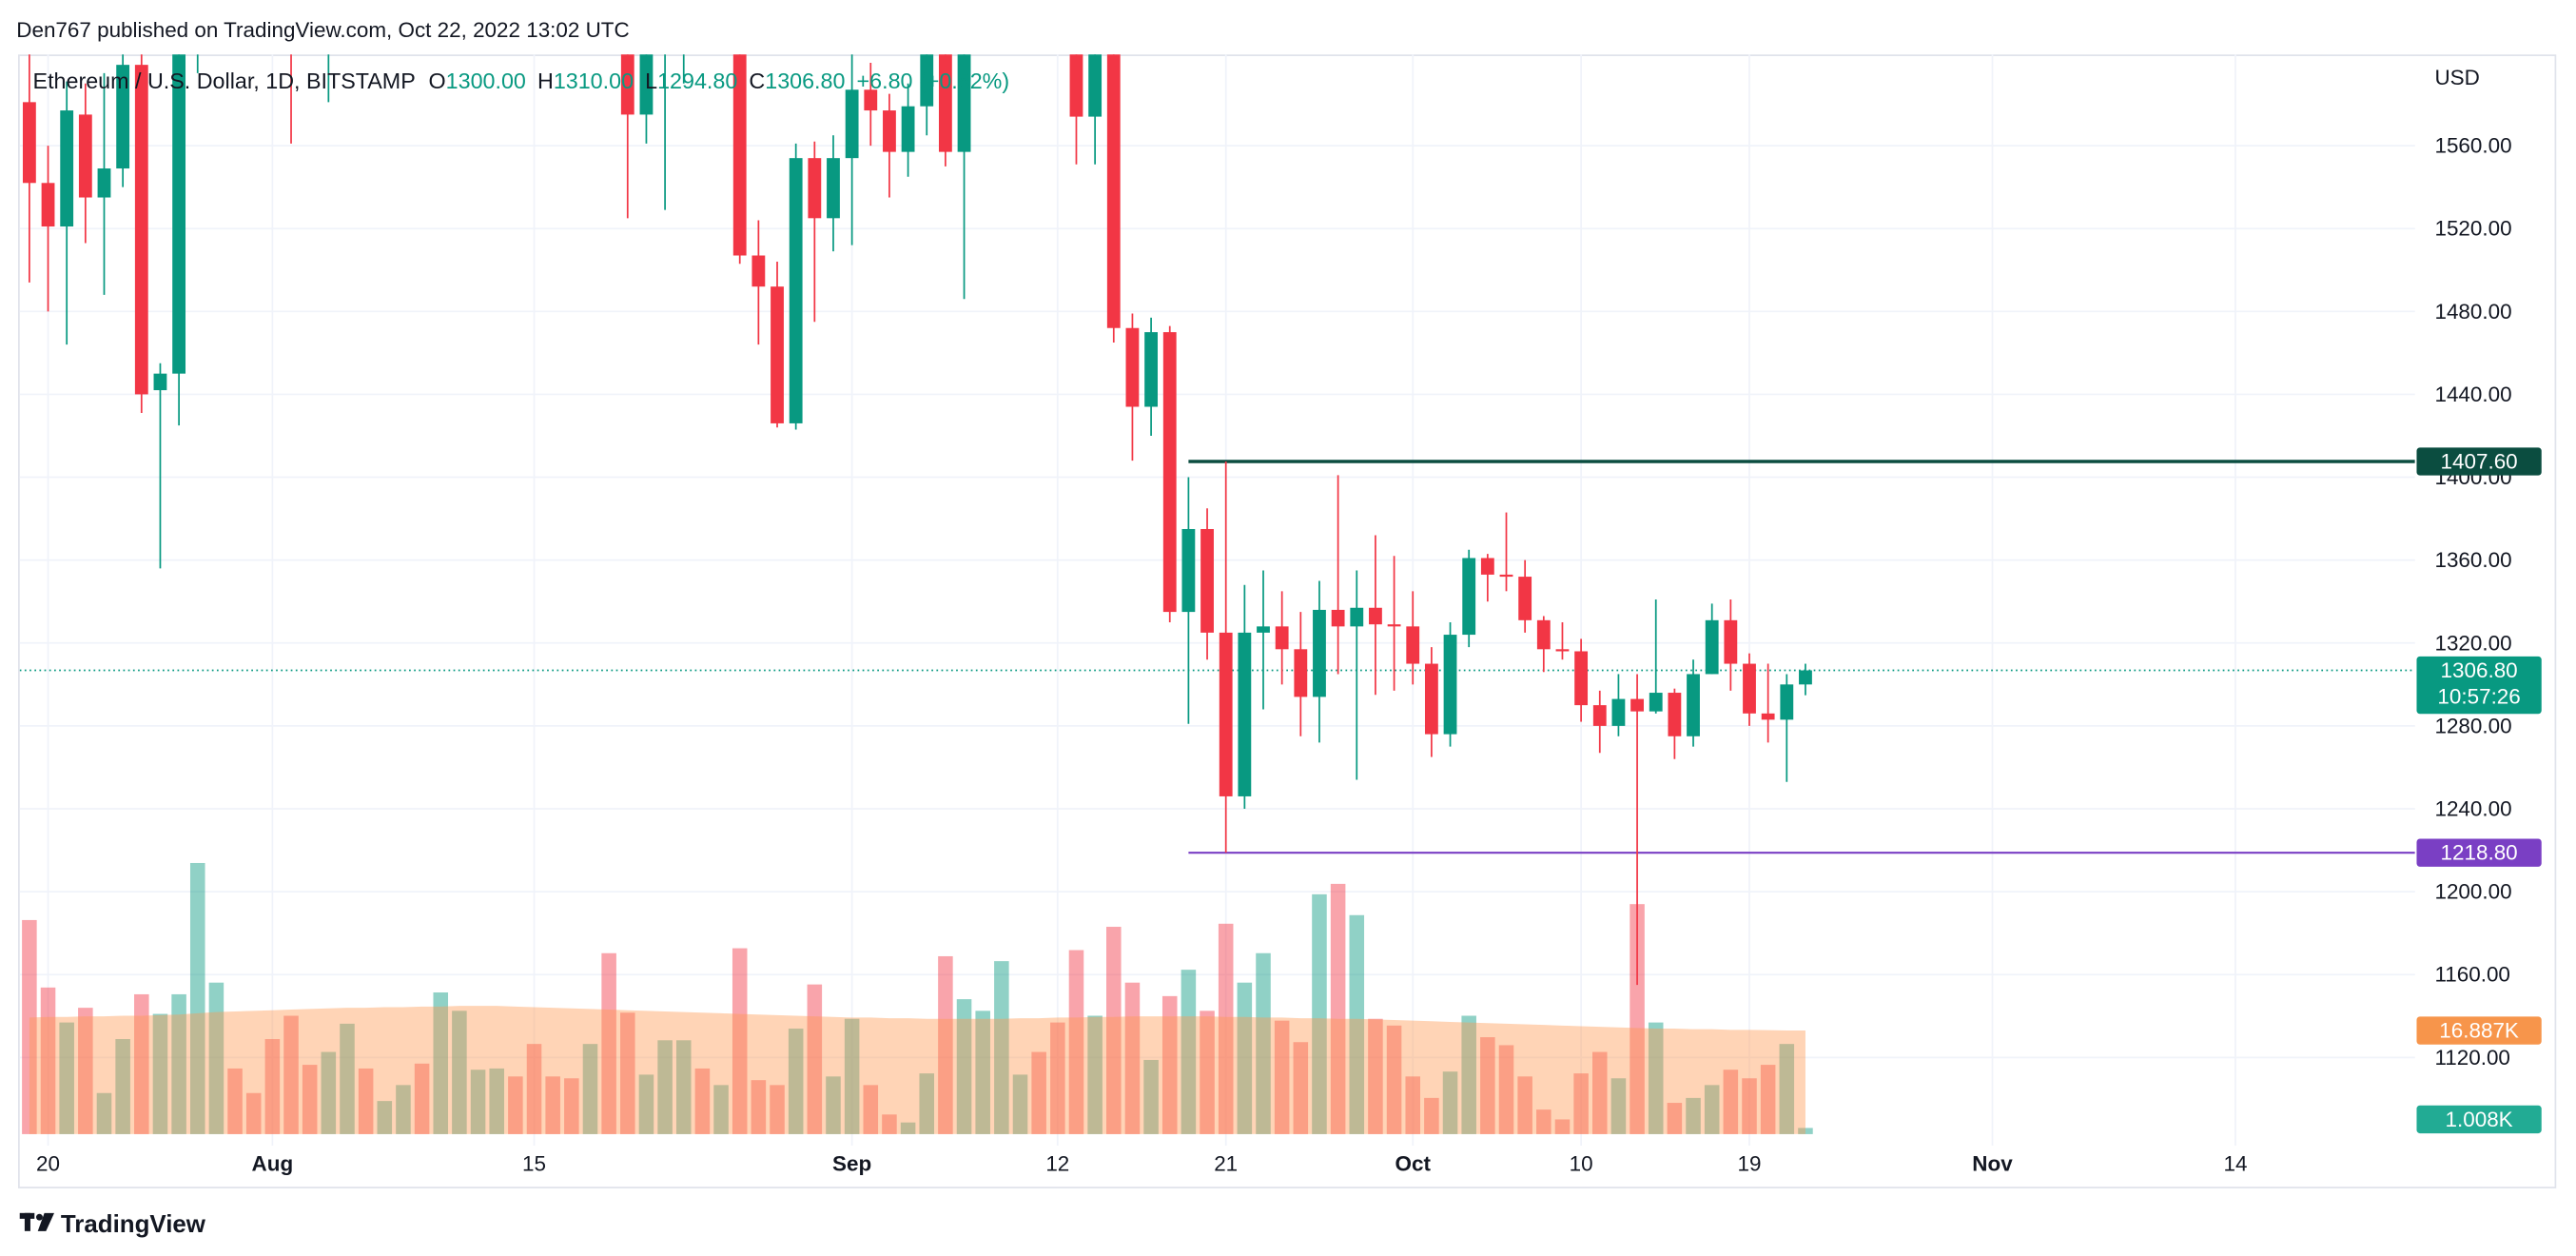  What do you see at coordinates (2473, 312) in the screenshot?
I see `y-tick-label: 1480.00` at bounding box center [2473, 312].